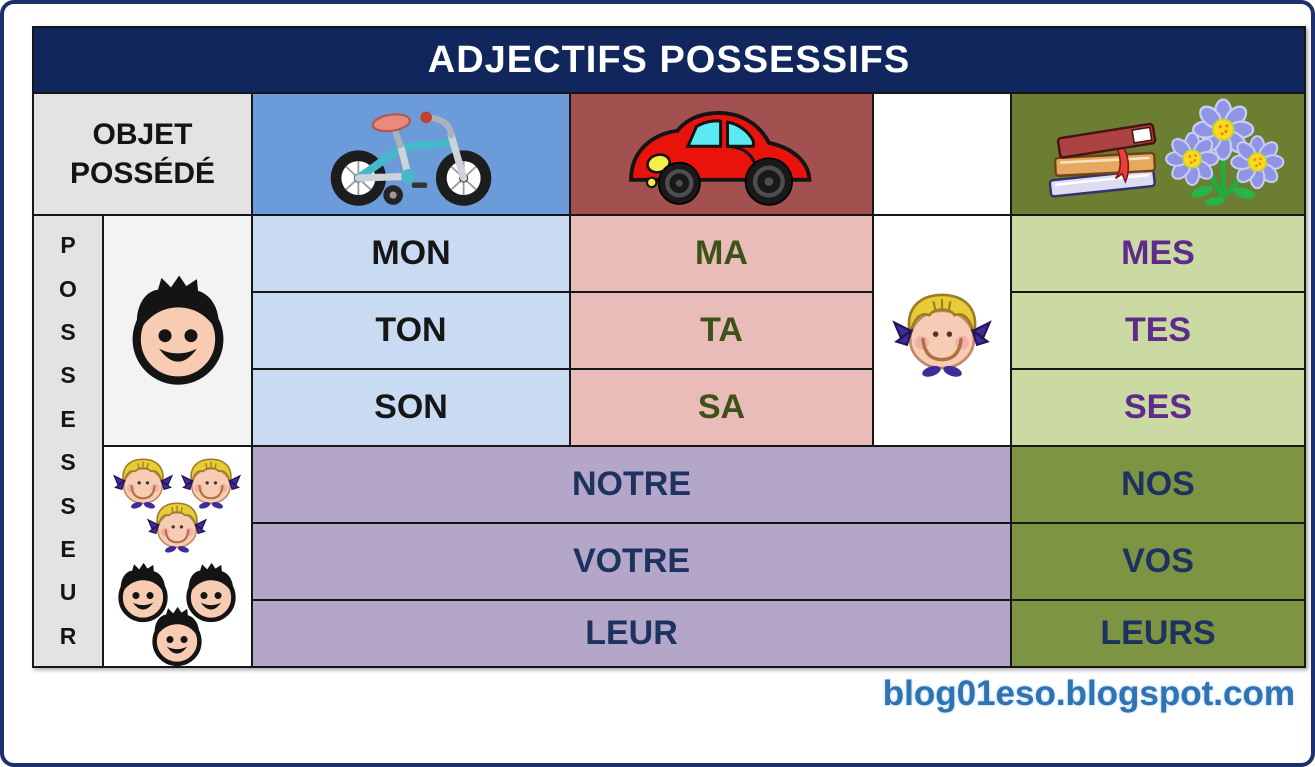 This screenshot has height=767, width=1315. I want to click on feminine-object-header, so click(721, 154).